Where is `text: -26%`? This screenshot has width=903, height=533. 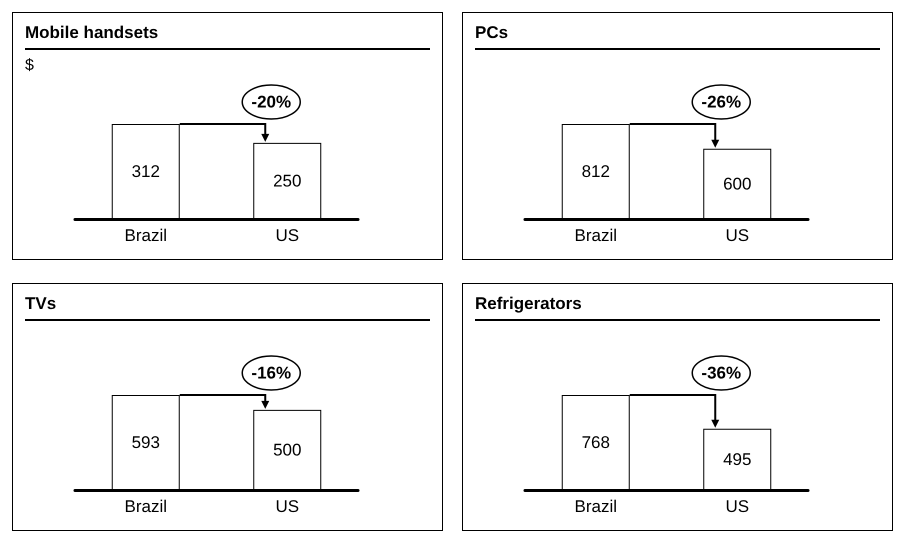
text: -26% is located at coordinates (721, 102).